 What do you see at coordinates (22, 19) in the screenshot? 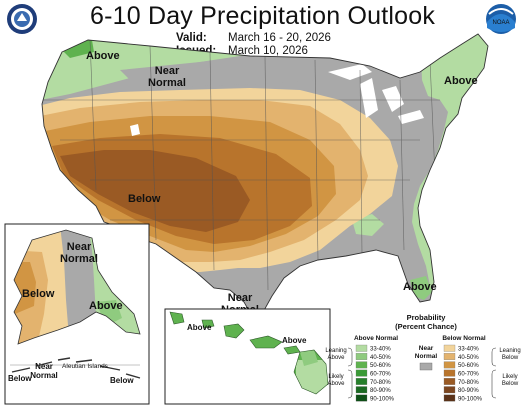
I see `department-of-commerce-seal-icon` at bounding box center [22, 19].